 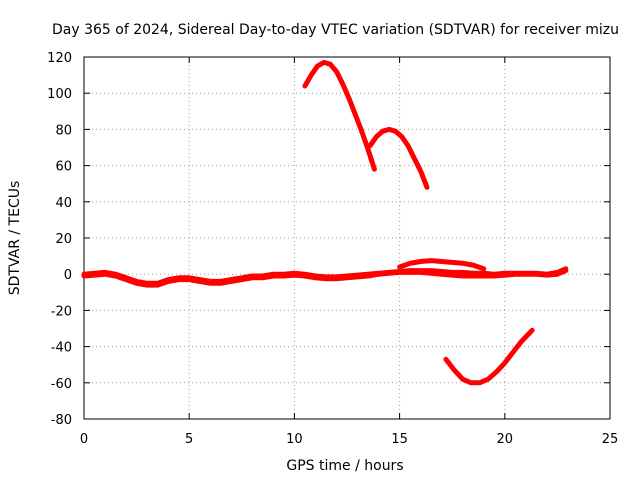 What do you see at coordinates (61, 384) in the screenshot?
I see `y-tick-label: -60` at bounding box center [61, 384].